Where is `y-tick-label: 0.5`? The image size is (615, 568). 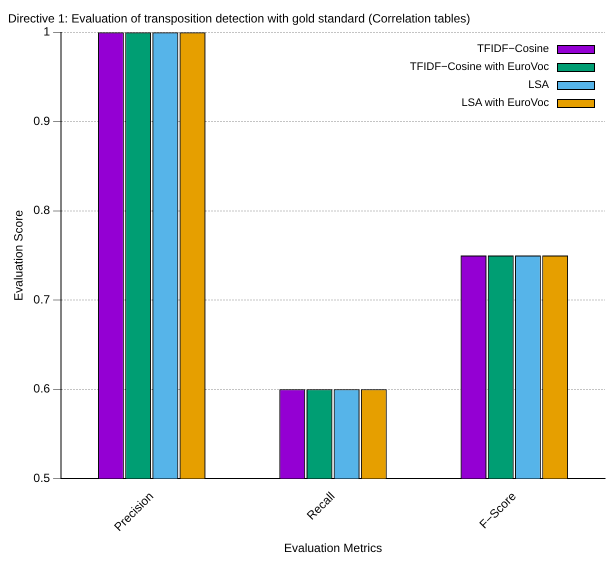 y-tick-label: 0.5 is located at coordinates (41, 477).